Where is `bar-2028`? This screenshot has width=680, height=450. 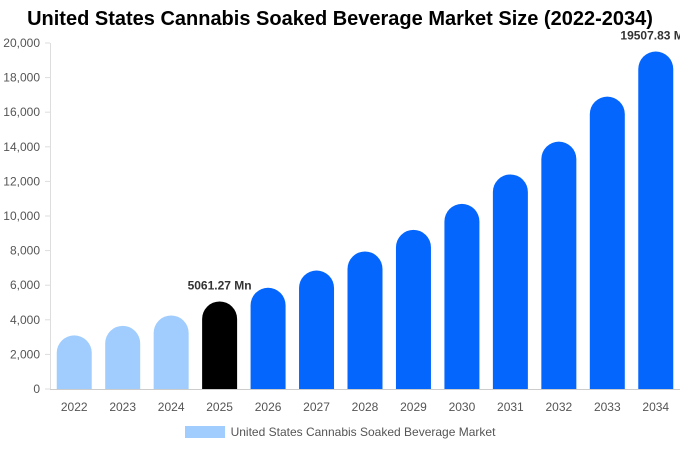 bar-2028 is located at coordinates (365, 320).